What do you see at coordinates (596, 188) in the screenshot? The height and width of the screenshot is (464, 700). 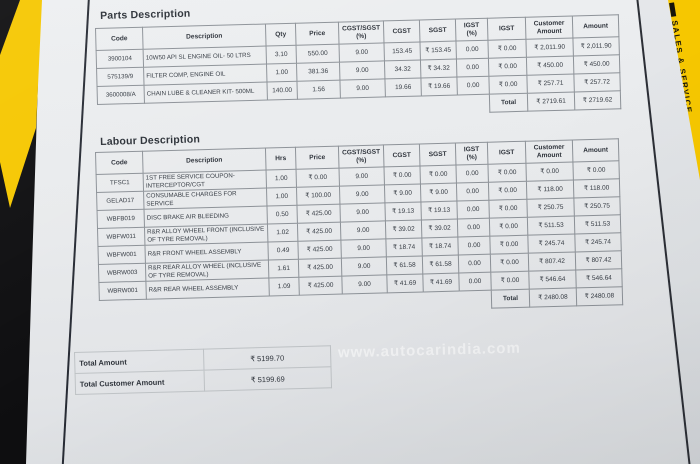 I see `cell-amount: ₹ 118.00` at bounding box center [596, 188].